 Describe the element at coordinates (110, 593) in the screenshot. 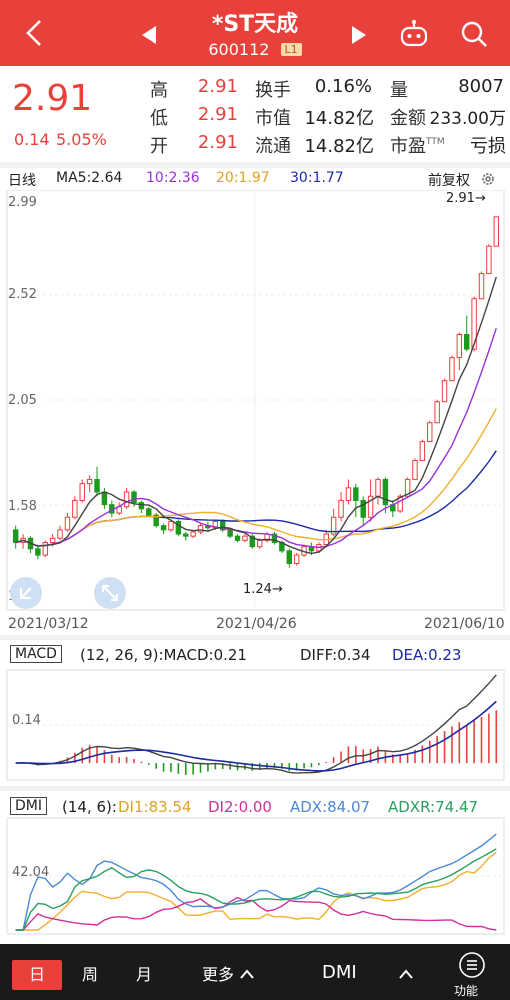

I see `expand-icon` at that location.